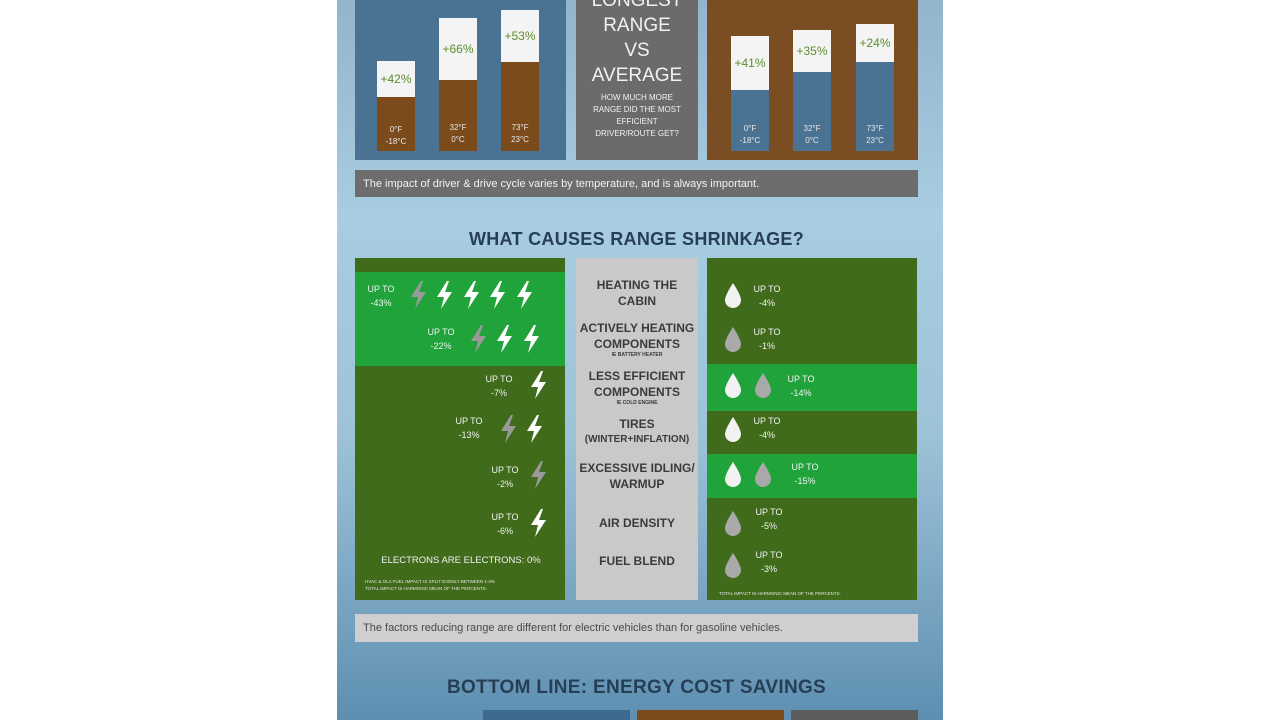 The width and height of the screenshot is (1280, 720). What do you see at coordinates (441, 339) in the screenshot?
I see `ev-impact: UP TO -22%` at bounding box center [441, 339].